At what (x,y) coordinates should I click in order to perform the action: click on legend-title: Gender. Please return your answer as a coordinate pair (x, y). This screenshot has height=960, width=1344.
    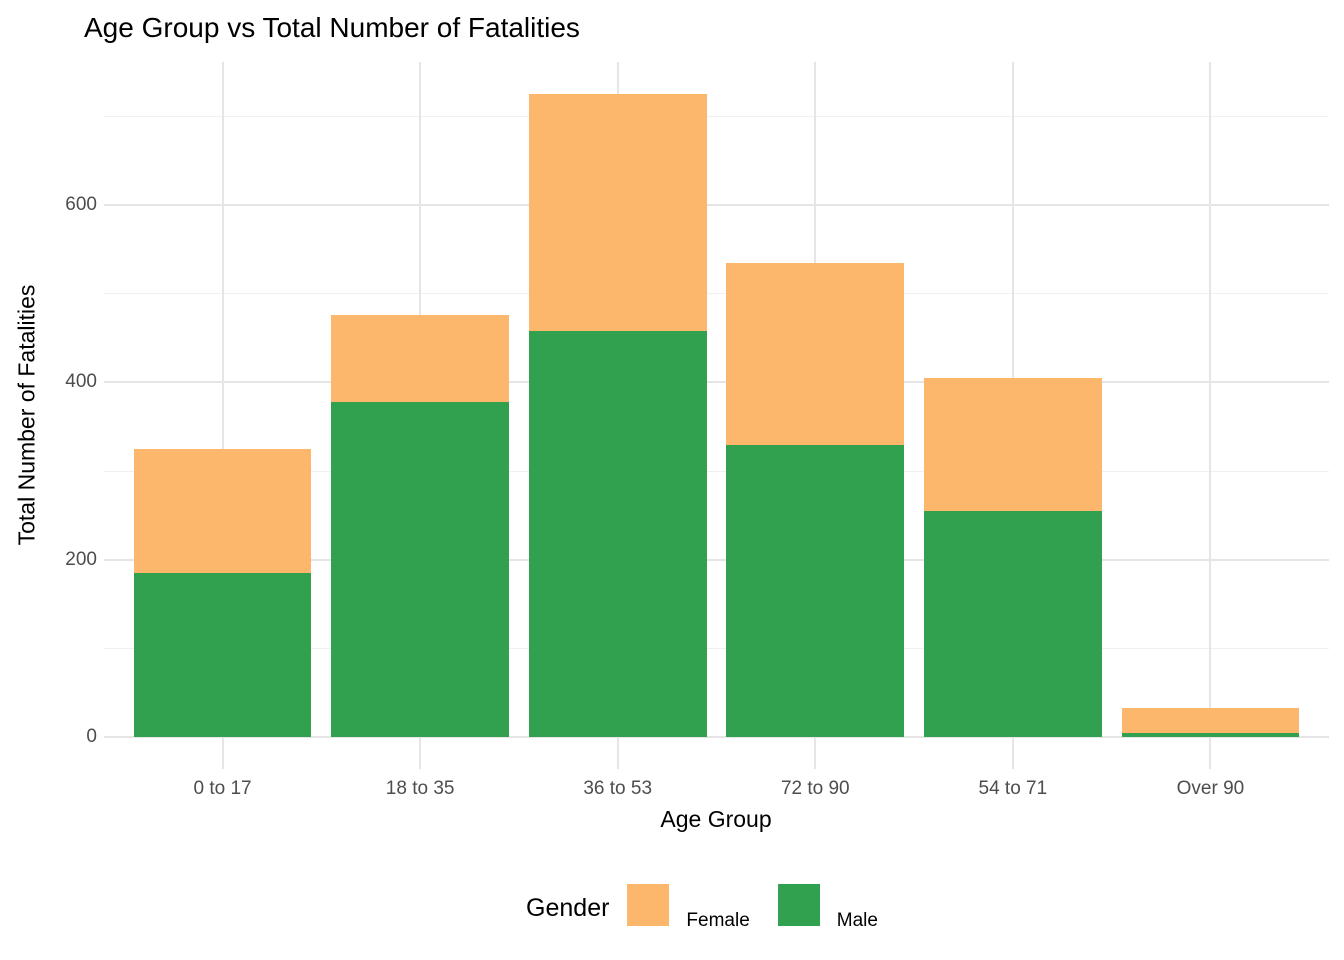
    Looking at the image, I should click on (568, 907).